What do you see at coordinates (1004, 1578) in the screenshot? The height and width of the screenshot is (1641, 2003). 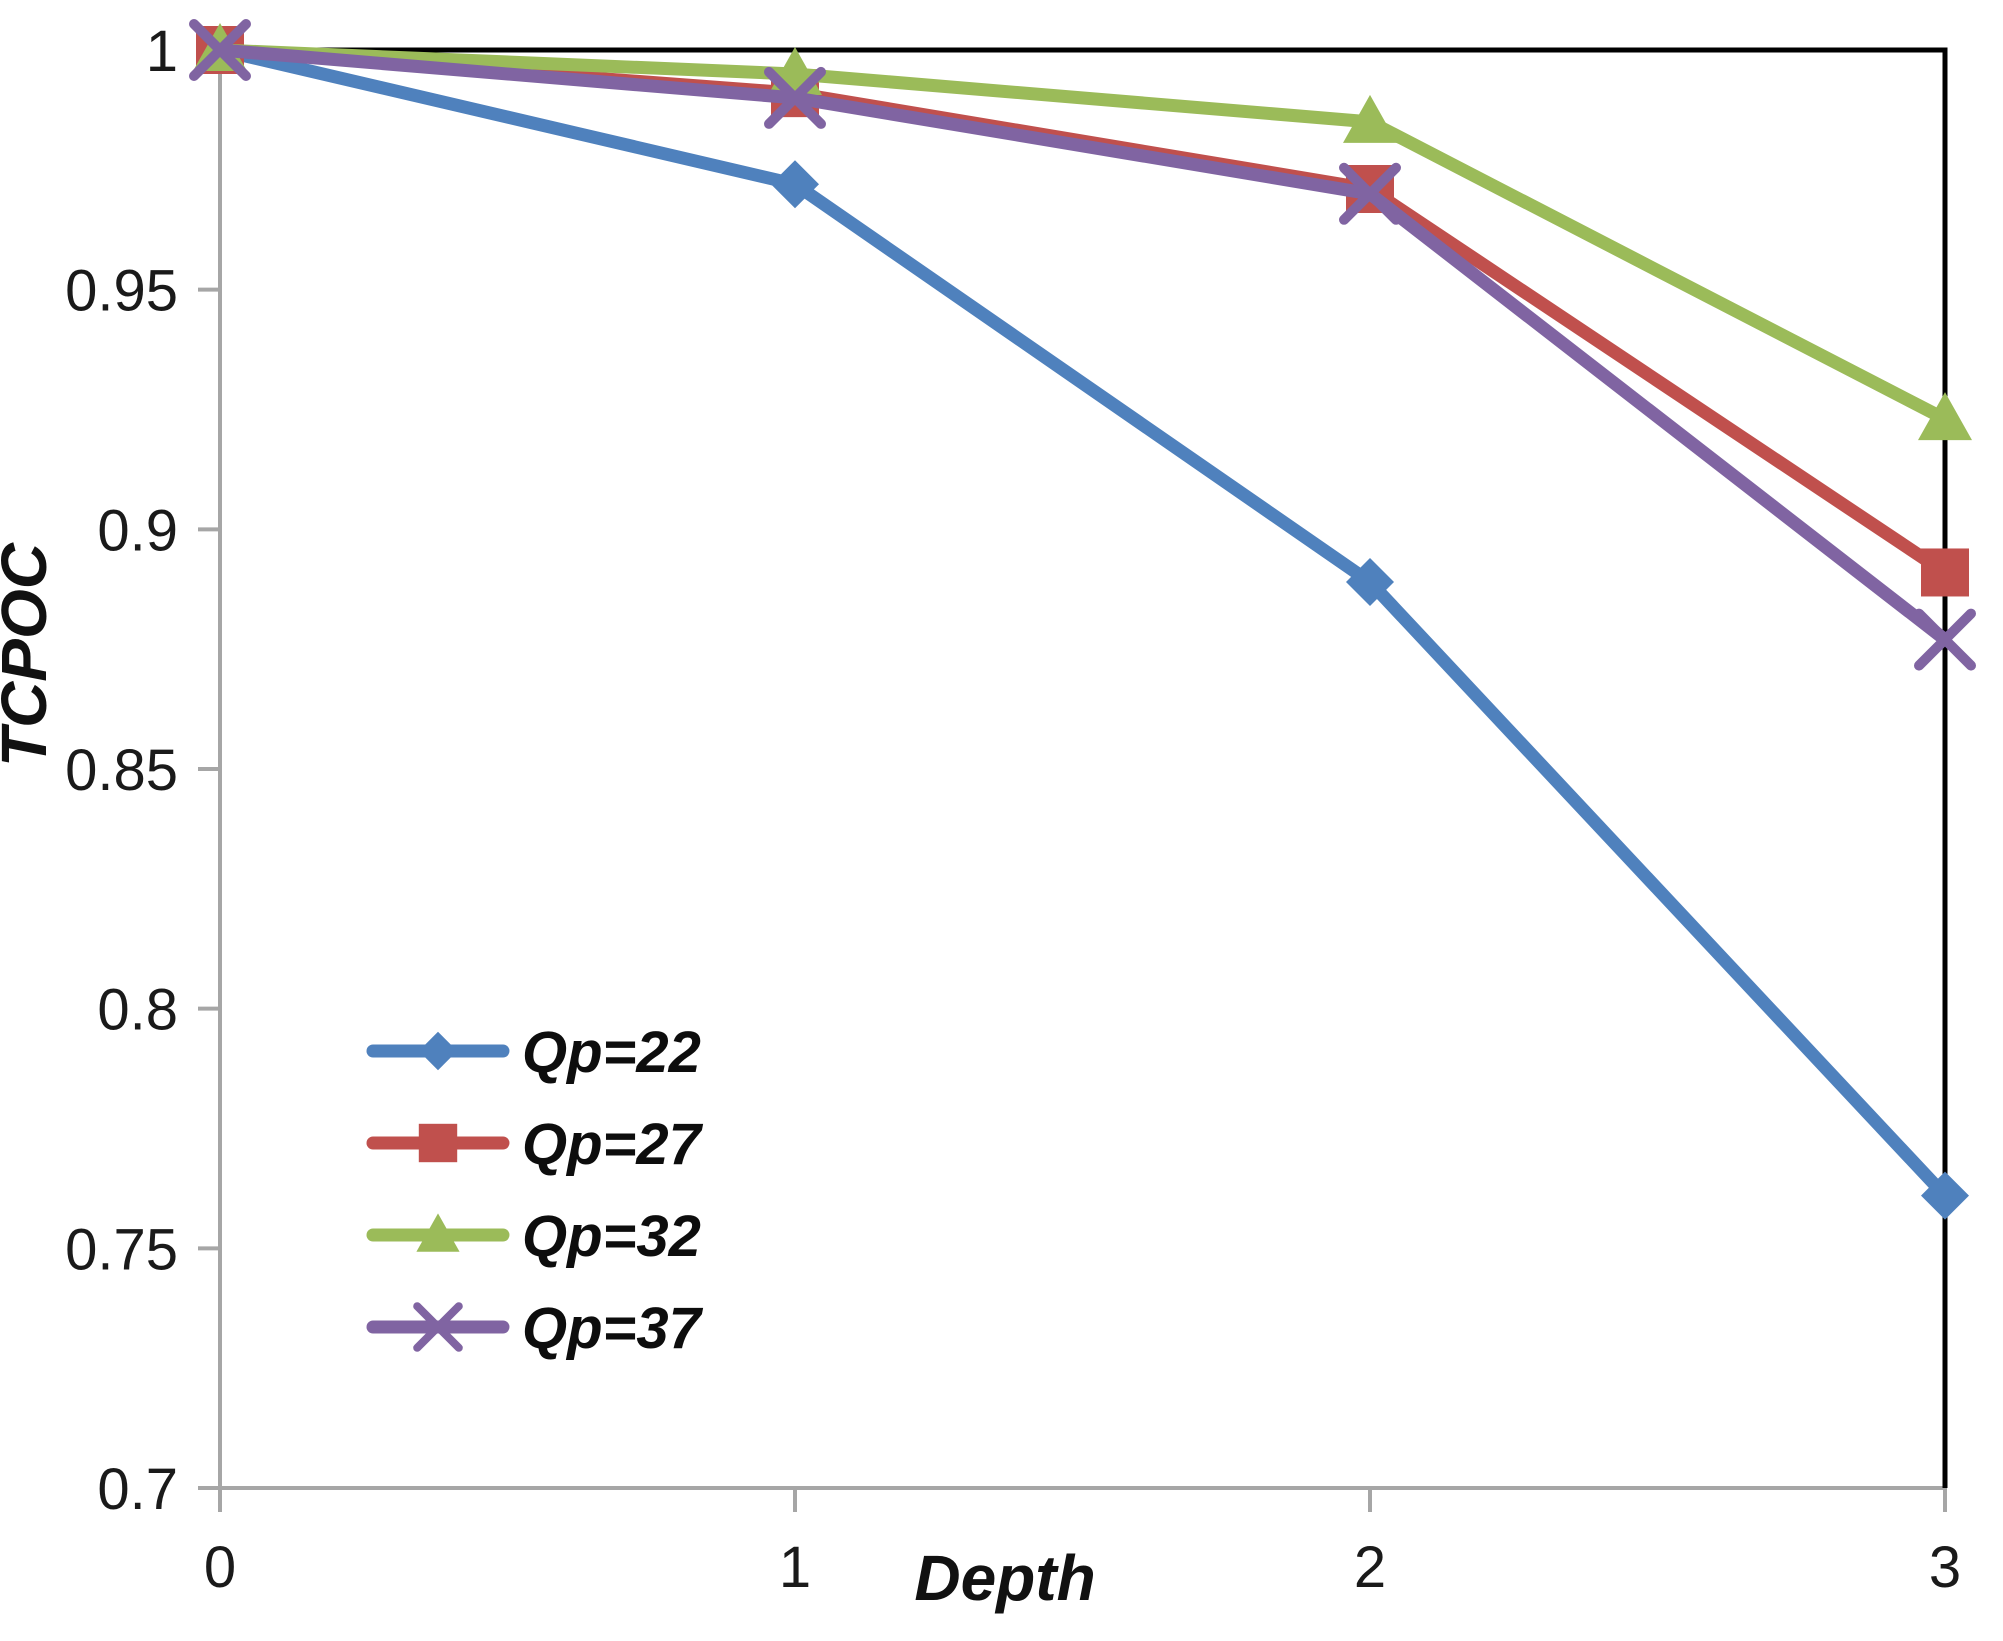 I see `x-axis-title: Depth` at bounding box center [1004, 1578].